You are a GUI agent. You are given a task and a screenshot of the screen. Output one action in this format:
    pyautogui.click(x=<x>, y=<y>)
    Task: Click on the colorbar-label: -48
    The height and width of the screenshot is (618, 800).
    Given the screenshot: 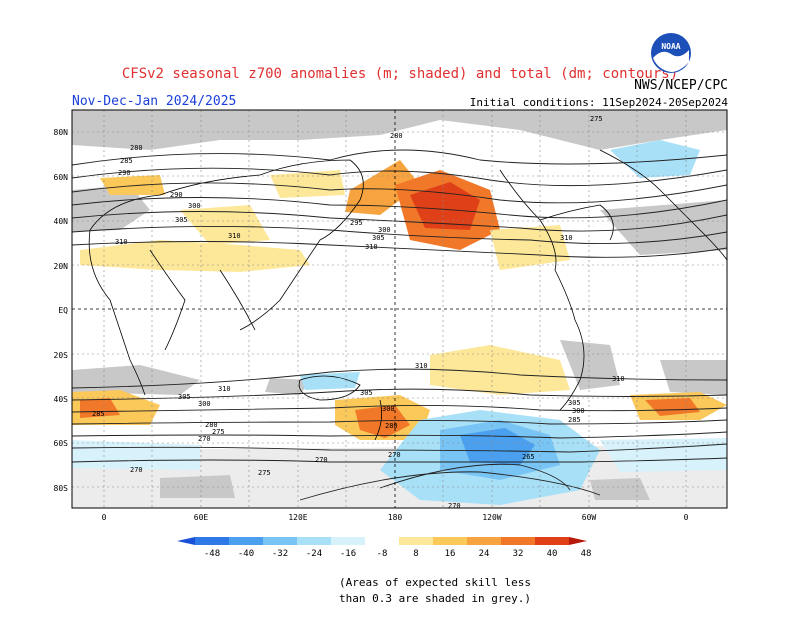 What is the action you would take?
    pyautogui.click(x=212, y=554)
    